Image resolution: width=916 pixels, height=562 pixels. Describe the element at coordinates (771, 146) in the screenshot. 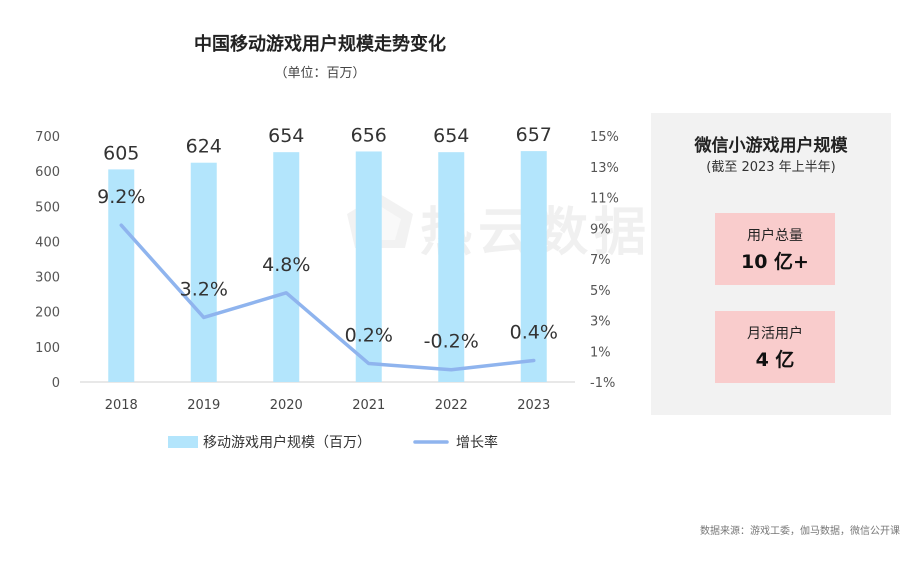

I see `panel-title: 微信小游戏用户规模` at that location.